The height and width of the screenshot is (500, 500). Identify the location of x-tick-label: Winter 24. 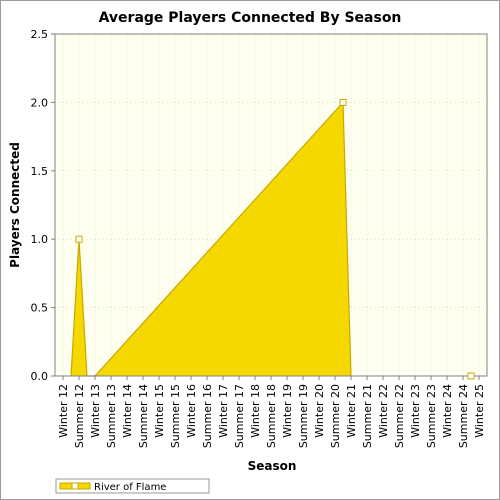
(447, 411).